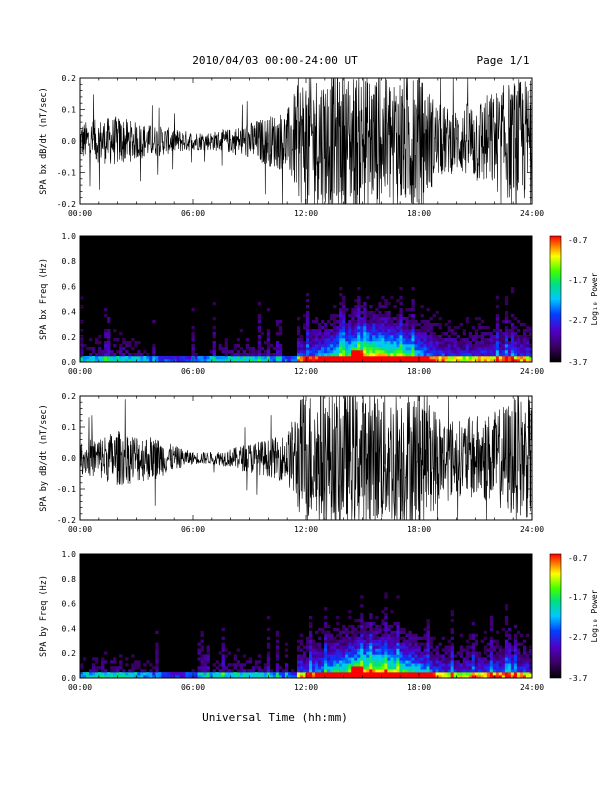  What do you see at coordinates (66, 204) in the screenshot?
I see `ytick-label: -0.2` at bounding box center [66, 204].